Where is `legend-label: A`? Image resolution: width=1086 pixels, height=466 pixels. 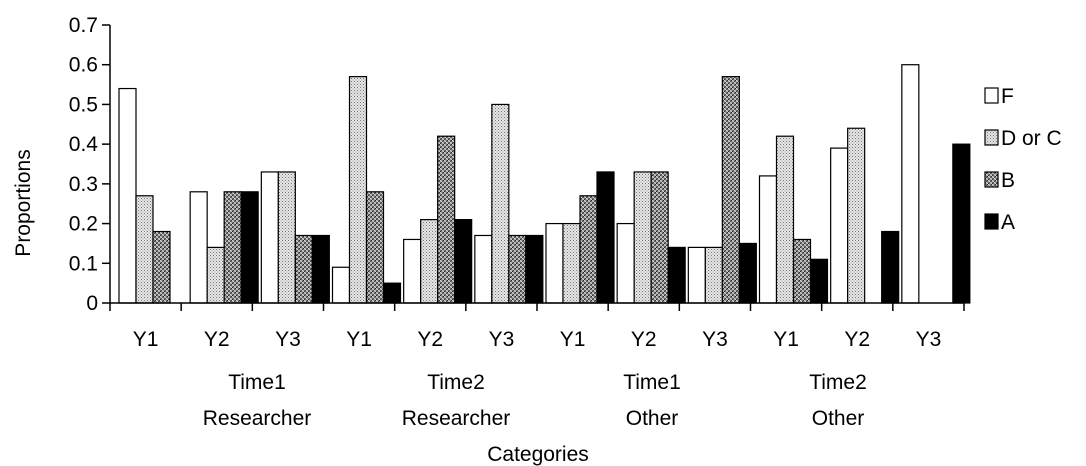
legend-label: A is located at coordinates (1008, 222).